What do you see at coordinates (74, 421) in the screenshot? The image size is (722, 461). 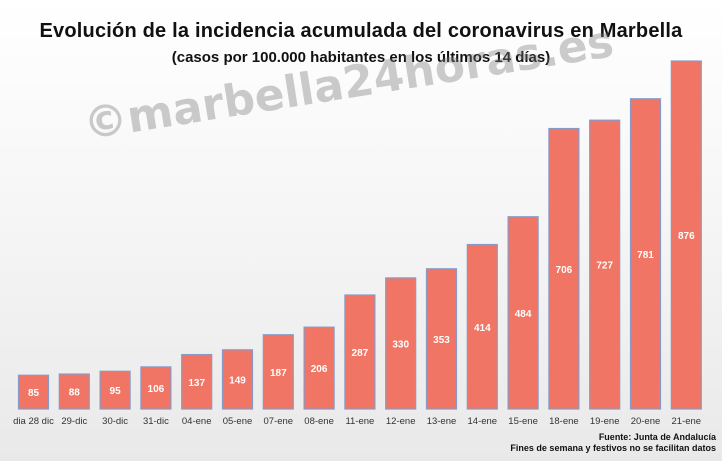 I see `x-tick-label: 29-dic` at bounding box center [74, 421].